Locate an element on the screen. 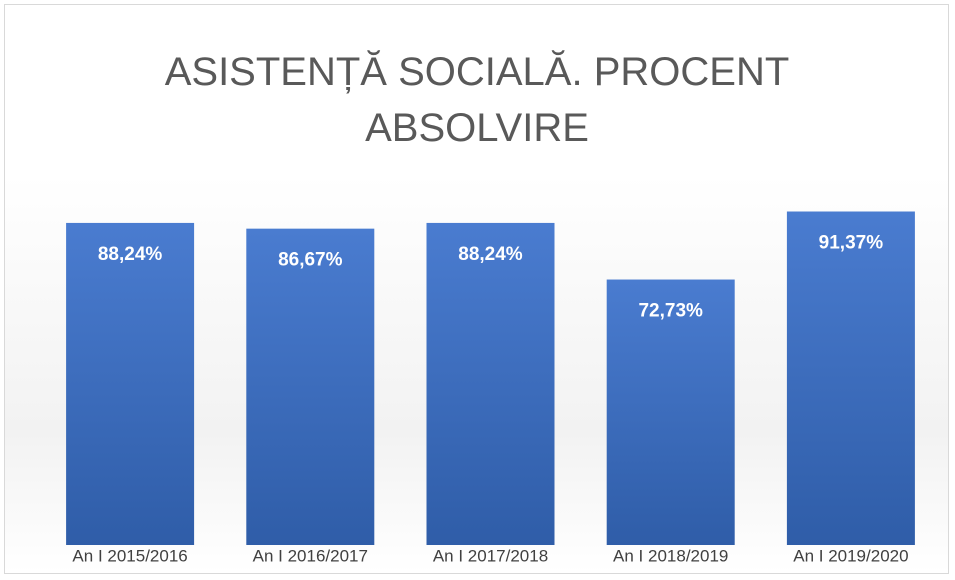 The width and height of the screenshot is (955, 580). data-label: 86,67% is located at coordinates (310, 260).